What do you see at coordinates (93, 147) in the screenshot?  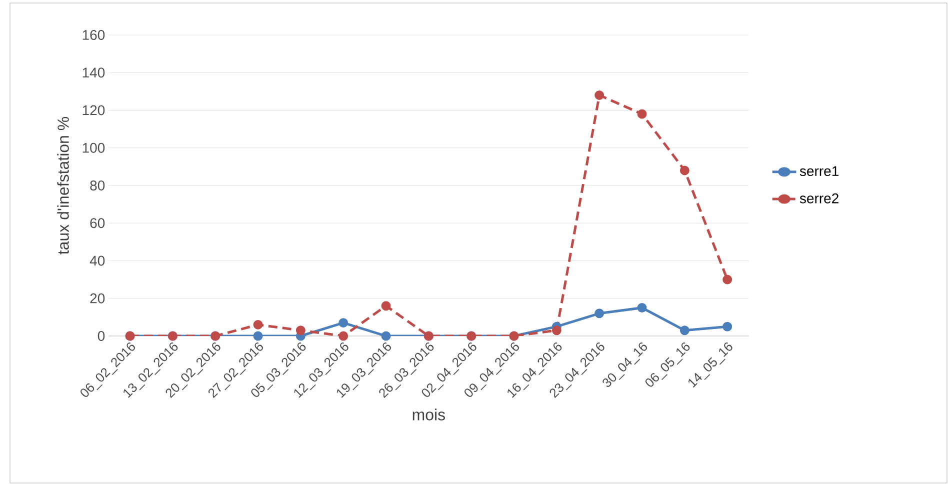 I see `y-tick-label: 100` at bounding box center [93, 147].